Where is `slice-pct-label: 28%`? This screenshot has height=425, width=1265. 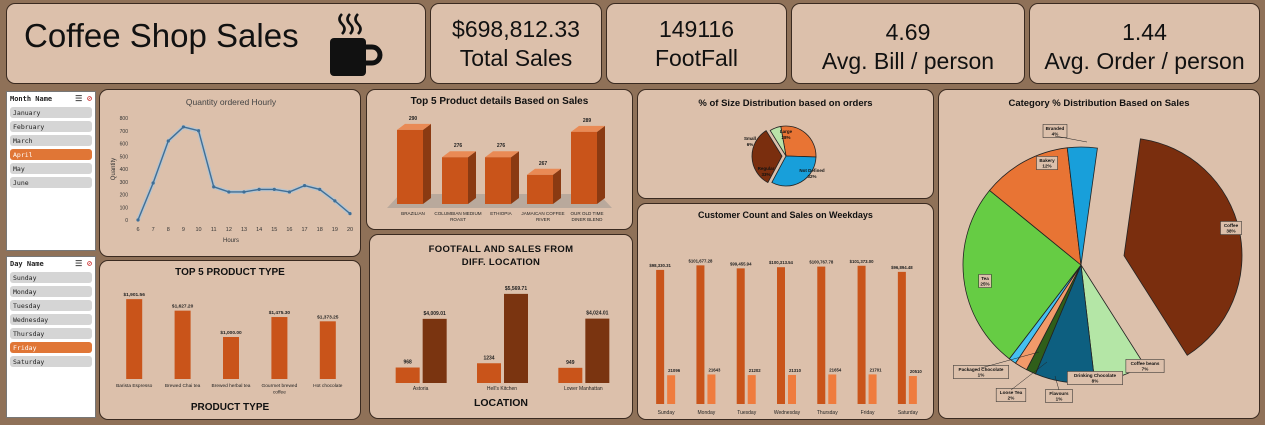
slice-pct-label: 28% is located at coordinates (785, 137).